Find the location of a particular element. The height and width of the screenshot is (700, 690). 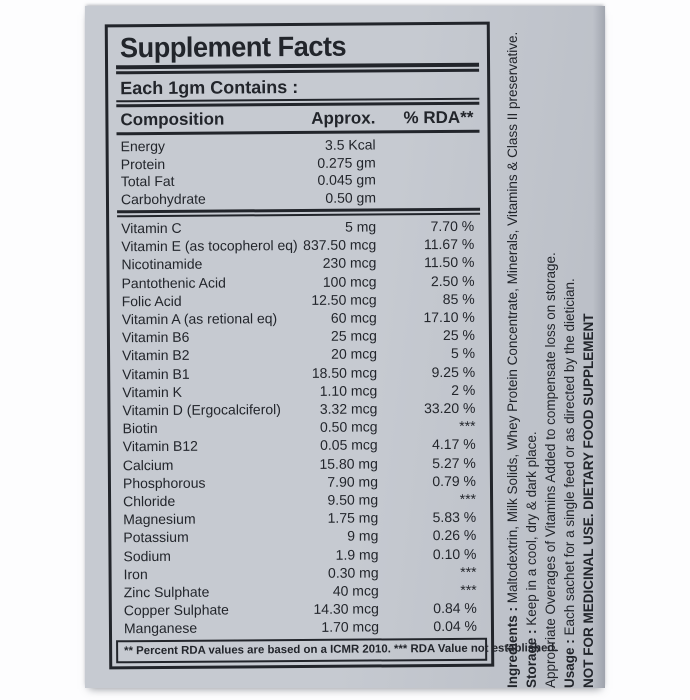

cell-rda: 11.50 % is located at coordinates (449, 262).